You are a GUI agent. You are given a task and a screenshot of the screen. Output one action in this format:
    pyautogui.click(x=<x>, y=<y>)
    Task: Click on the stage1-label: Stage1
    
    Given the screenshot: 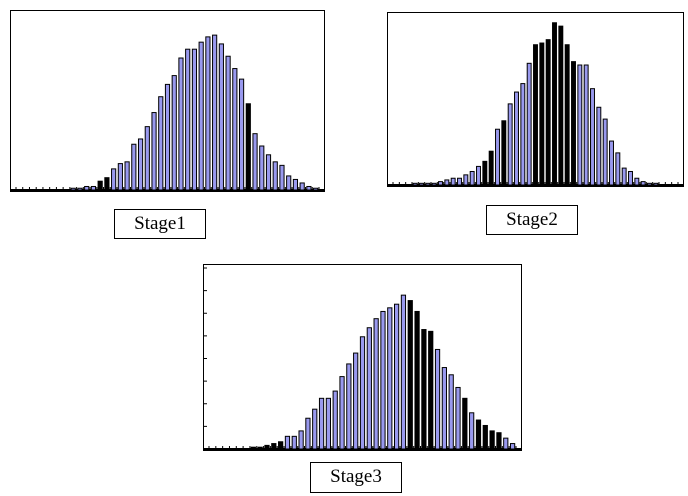 What is the action you would take?
    pyautogui.click(x=160, y=224)
    